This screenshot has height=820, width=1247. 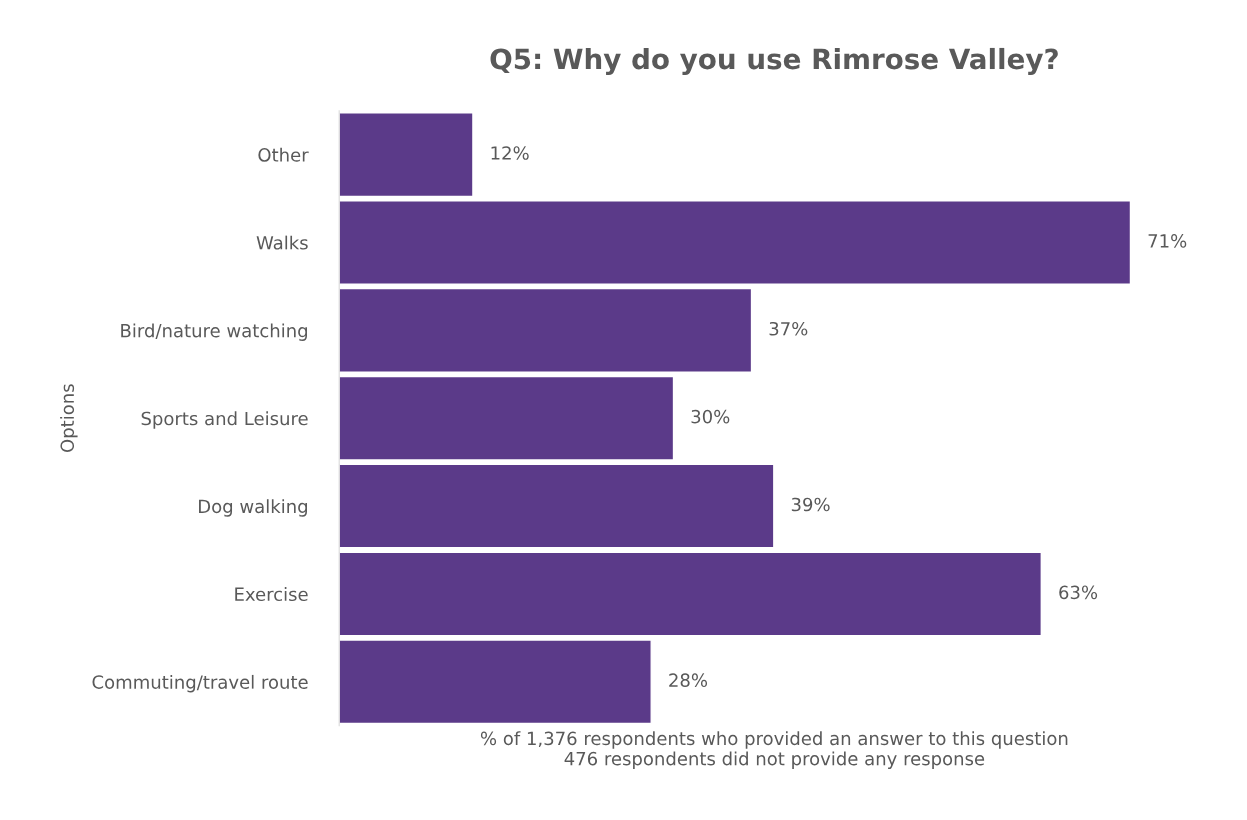 I want to click on data-label: 12%, so click(x=510, y=153).